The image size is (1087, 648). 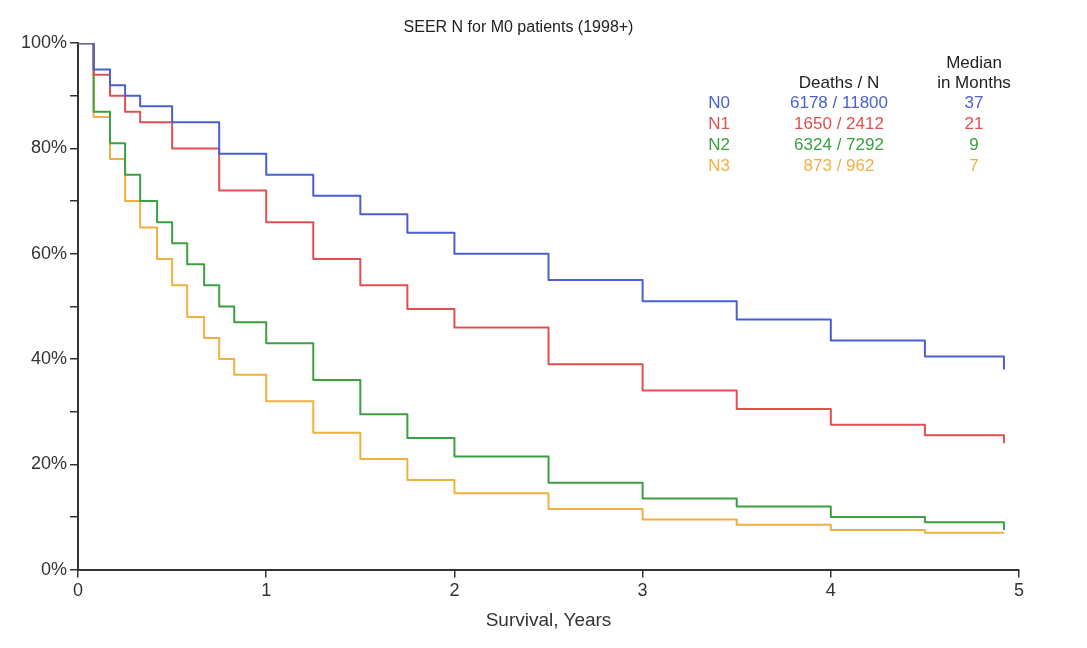 What do you see at coordinates (719, 103) in the screenshot?
I see `text: N0` at bounding box center [719, 103].